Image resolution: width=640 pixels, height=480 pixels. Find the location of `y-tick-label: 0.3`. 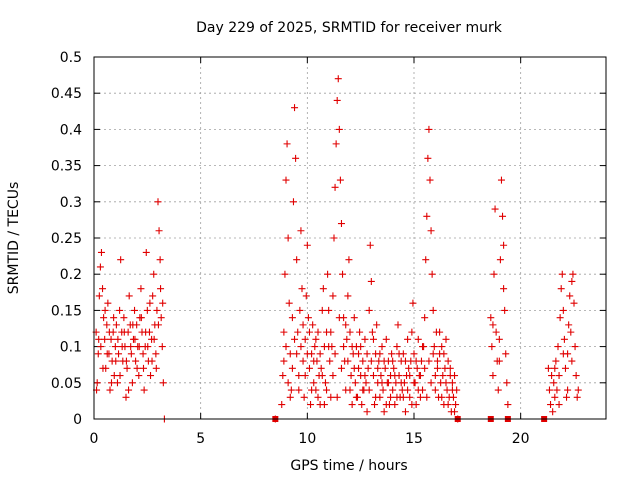

y-tick-label: 0.3 is located at coordinates (71, 203).